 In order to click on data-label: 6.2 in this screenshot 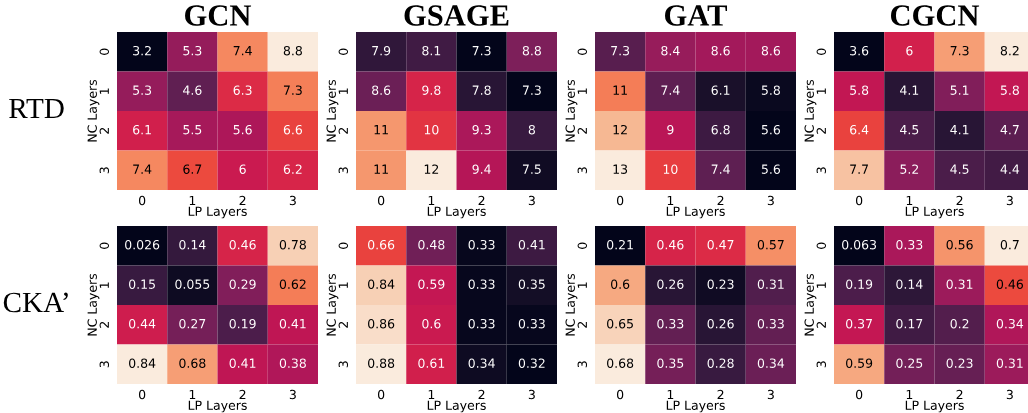, I will do `click(292, 169)`.